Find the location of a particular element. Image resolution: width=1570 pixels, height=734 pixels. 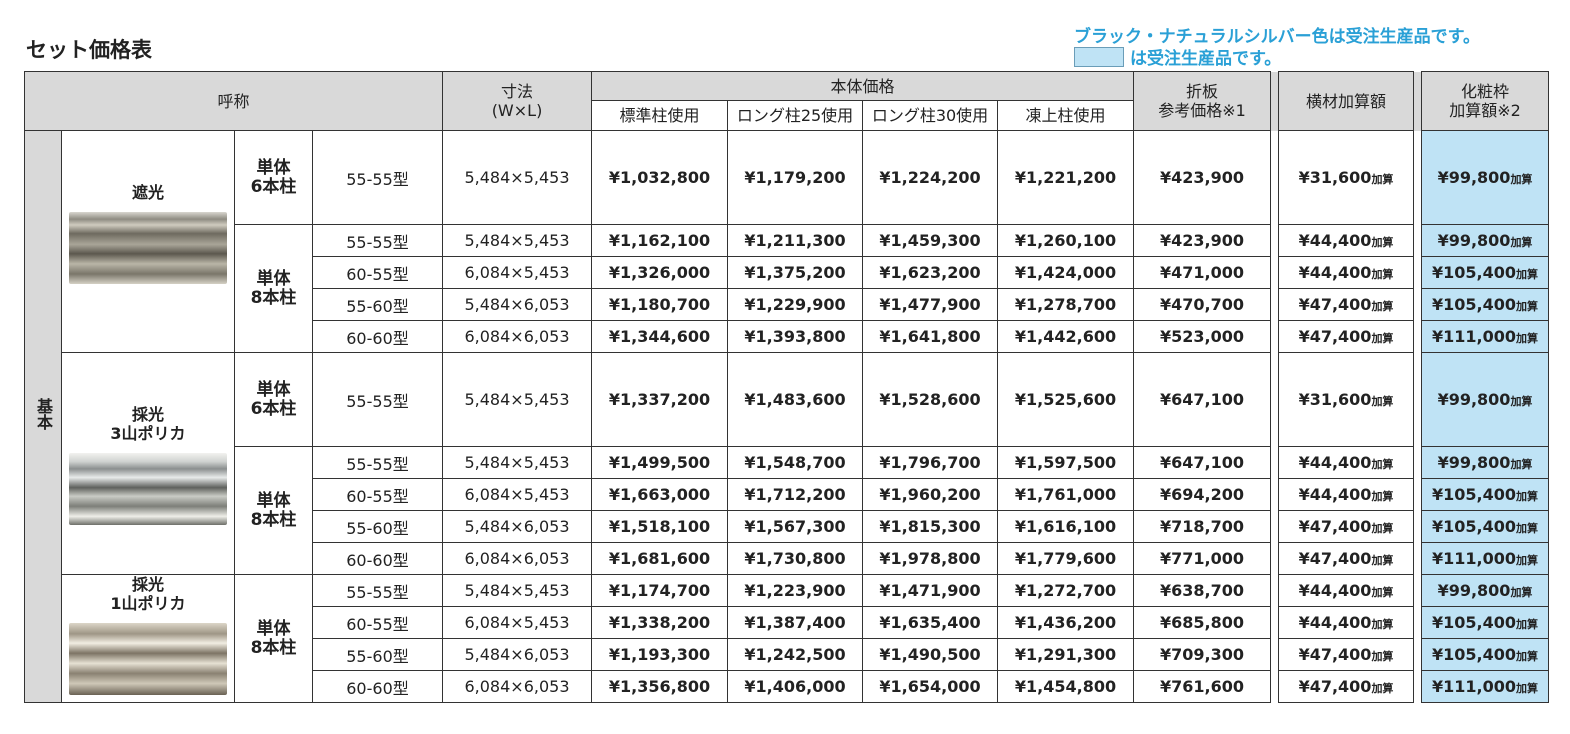

price-standard: ¥1,338,200 is located at coordinates (659, 622).